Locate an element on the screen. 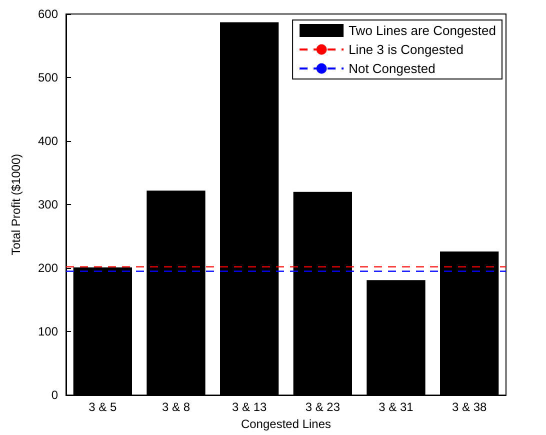  y-tick-label: 600 is located at coordinates (48, 14).